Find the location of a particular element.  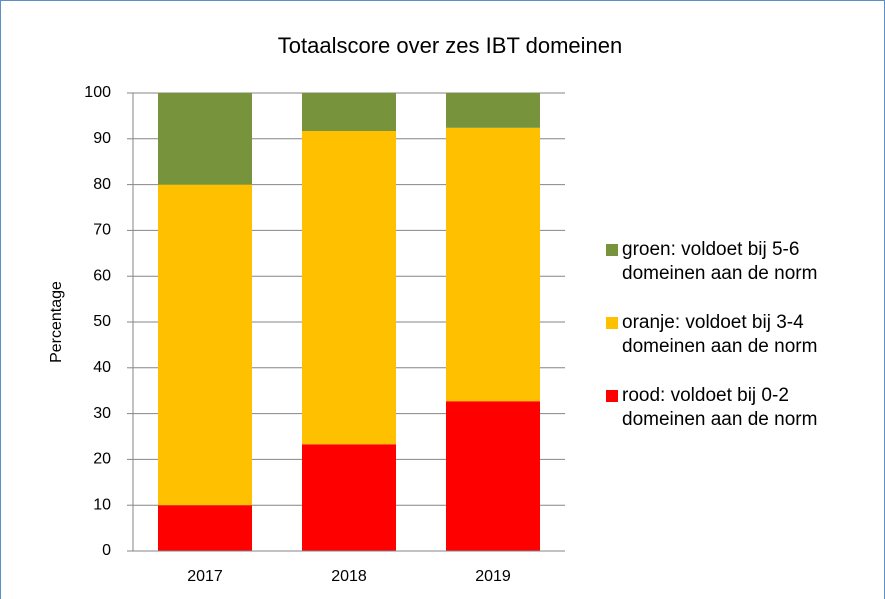

y-tick-label: 20 is located at coordinates (102, 459).